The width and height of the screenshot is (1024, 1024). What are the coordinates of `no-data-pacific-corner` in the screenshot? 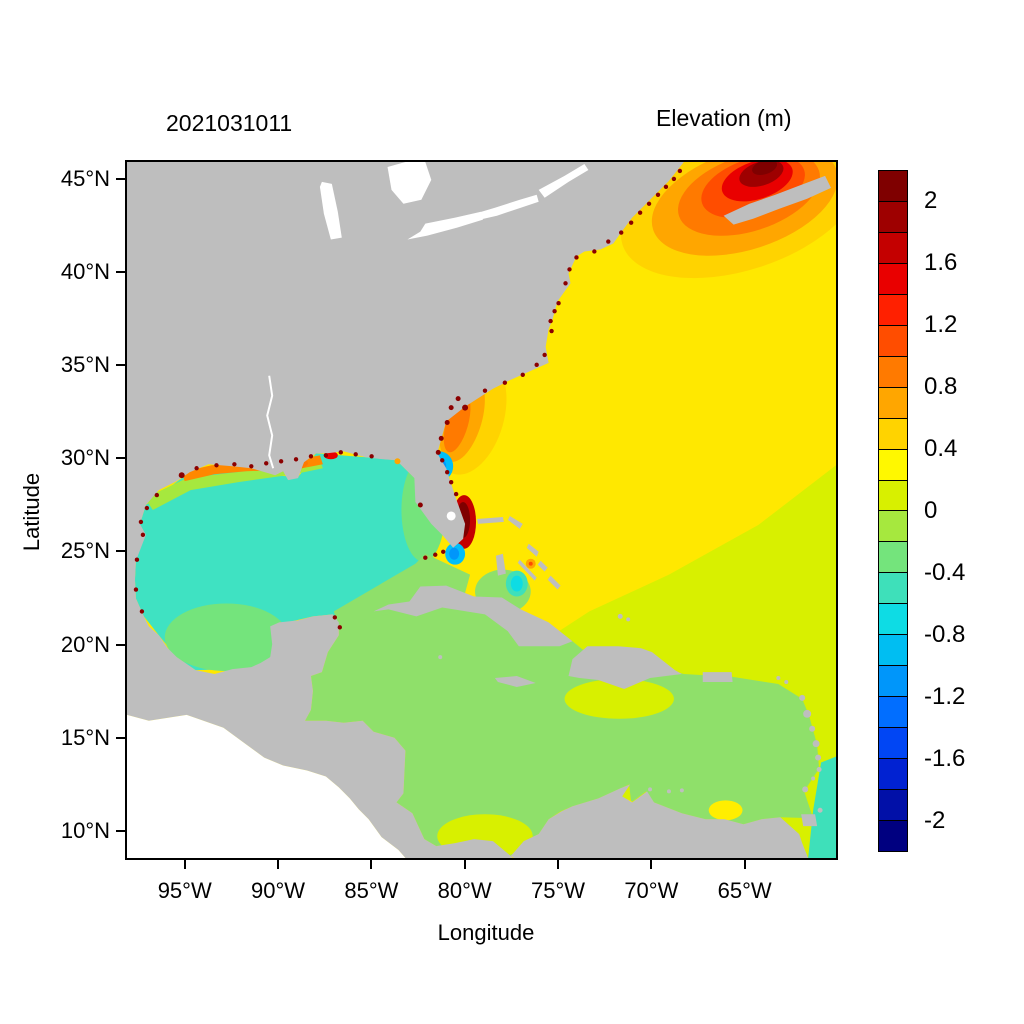 It's located at (266, 786).